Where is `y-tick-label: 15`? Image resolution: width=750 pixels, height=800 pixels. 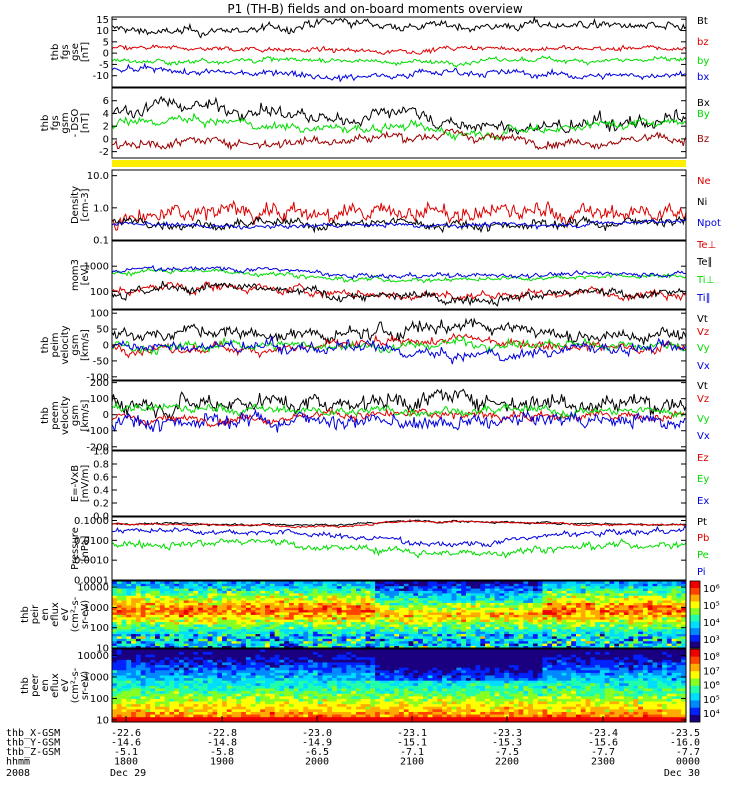
y-tick-label: 15 is located at coordinates (102, 20).